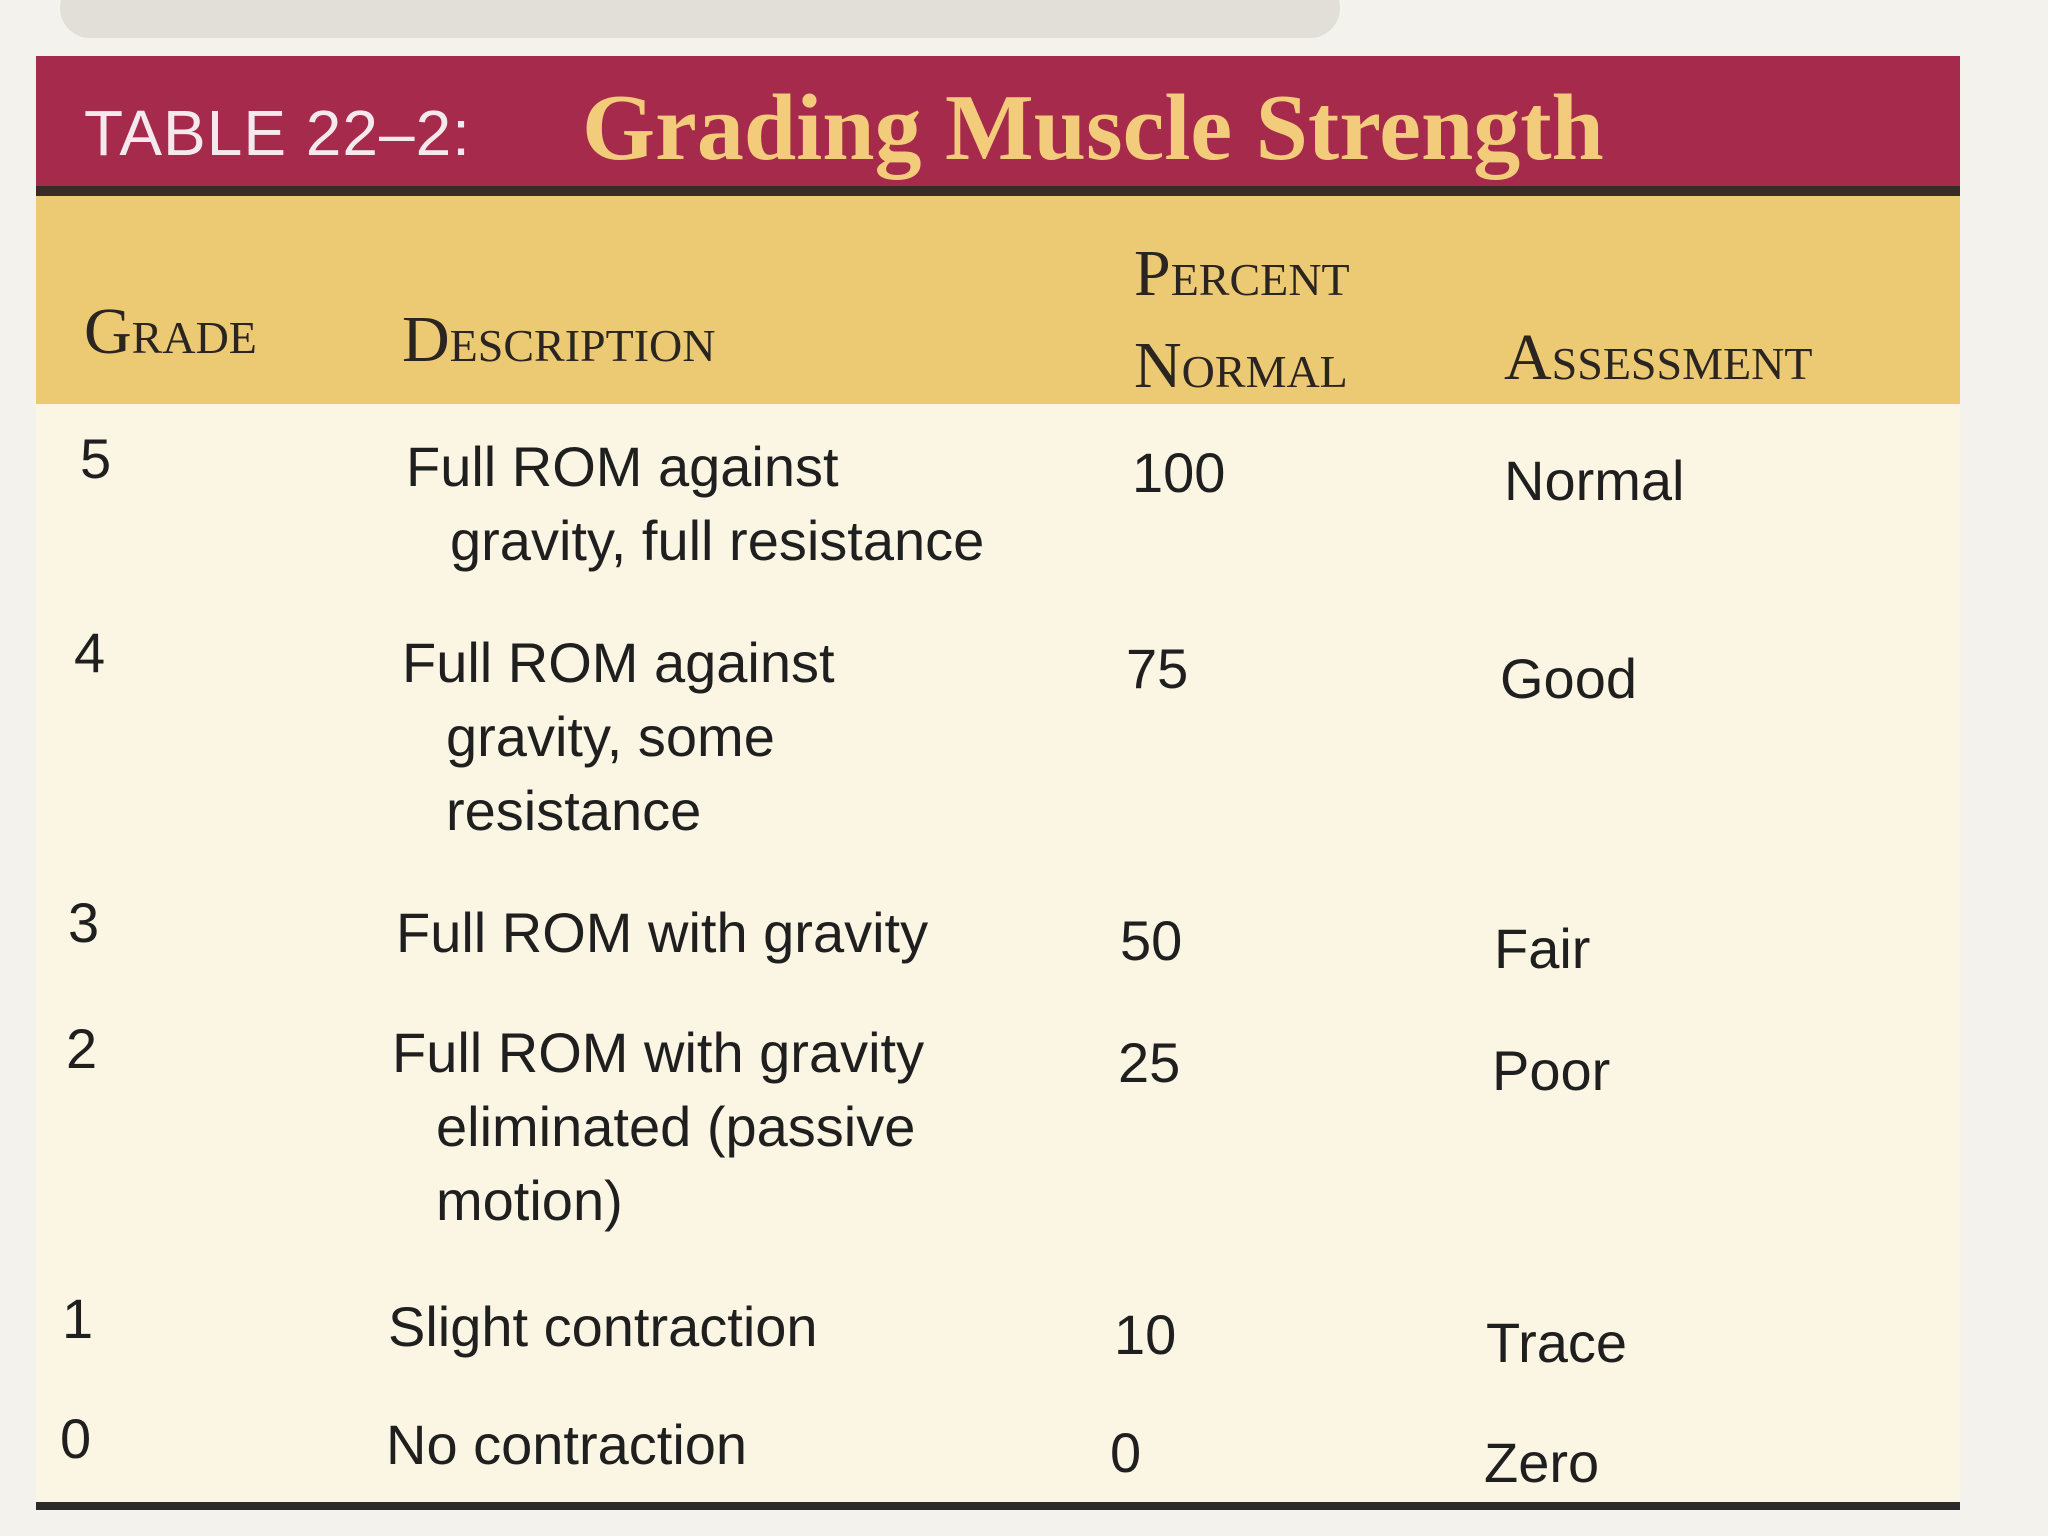  I want to click on description-cell: No contraction, so click(566, 1445).